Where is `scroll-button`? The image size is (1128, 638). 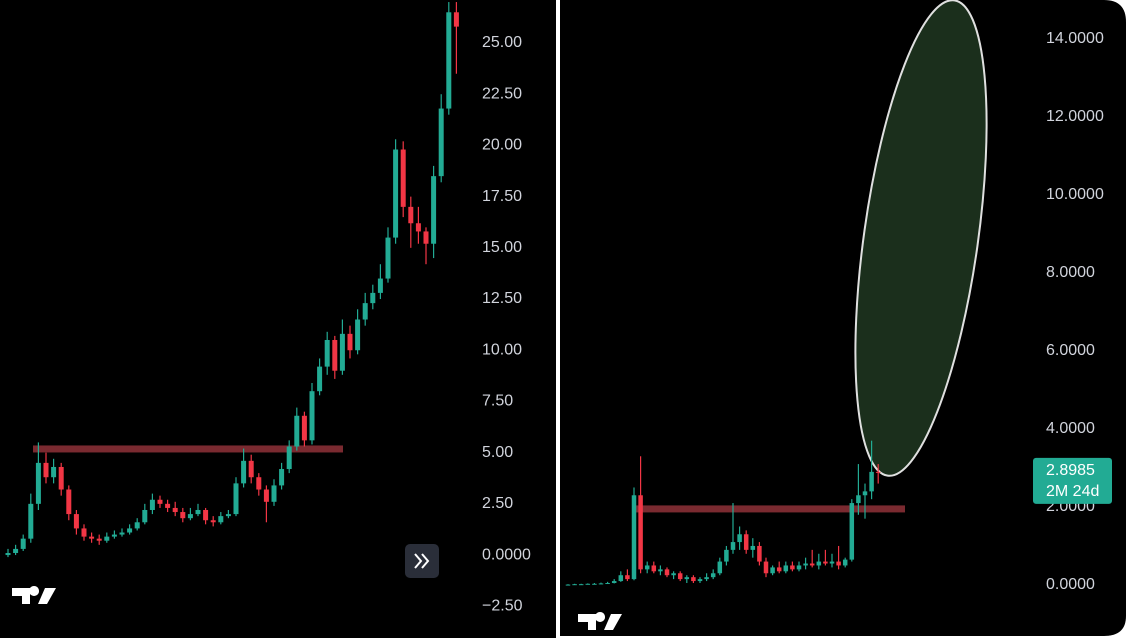 scroll-button is located at coordinates (422, 561).